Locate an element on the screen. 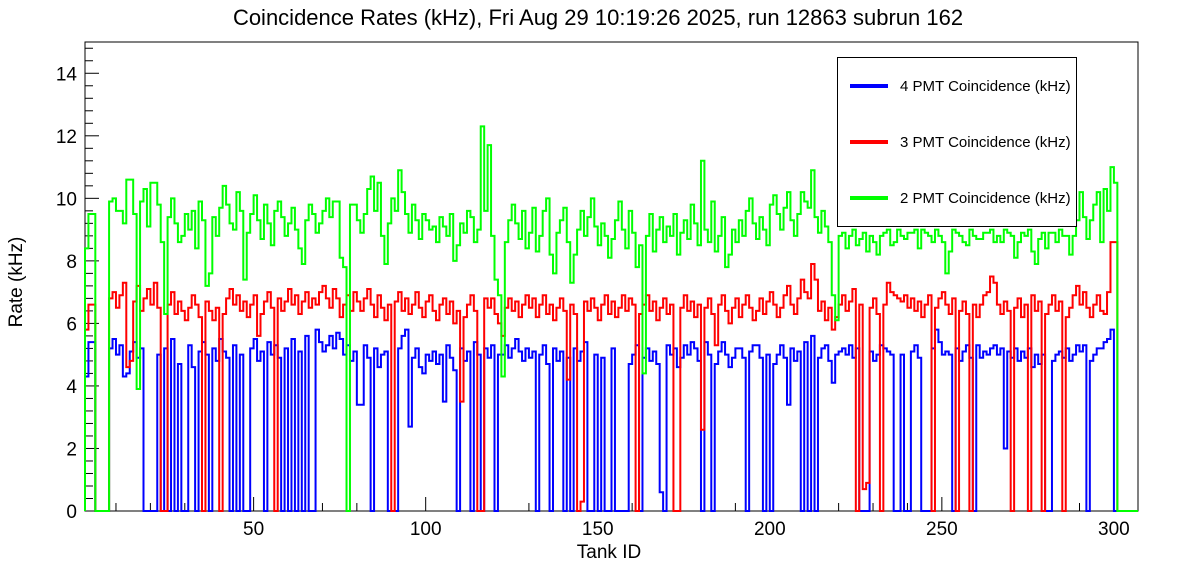 The height and width of the screenshot is (572, 1196). y-tick-label: 12 is located at coordinates (66, 137).